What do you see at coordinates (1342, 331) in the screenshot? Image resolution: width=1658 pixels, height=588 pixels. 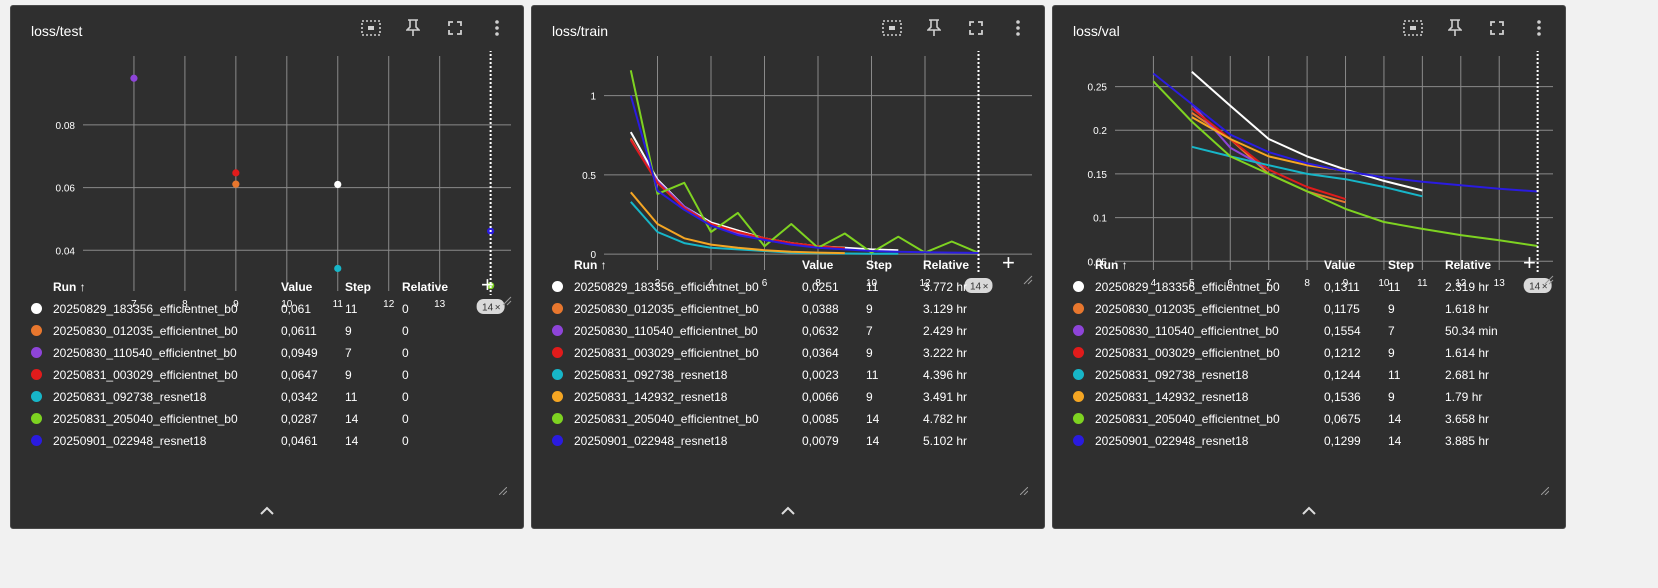 I see `cell-value: 0,1554` at bounding box center [1342, 331].